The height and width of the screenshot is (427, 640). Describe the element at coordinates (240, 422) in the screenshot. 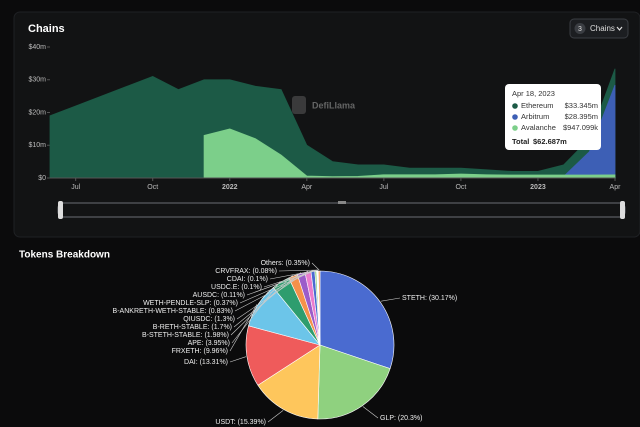

I see `pie-label: USDT: (15.39%)` at that location.